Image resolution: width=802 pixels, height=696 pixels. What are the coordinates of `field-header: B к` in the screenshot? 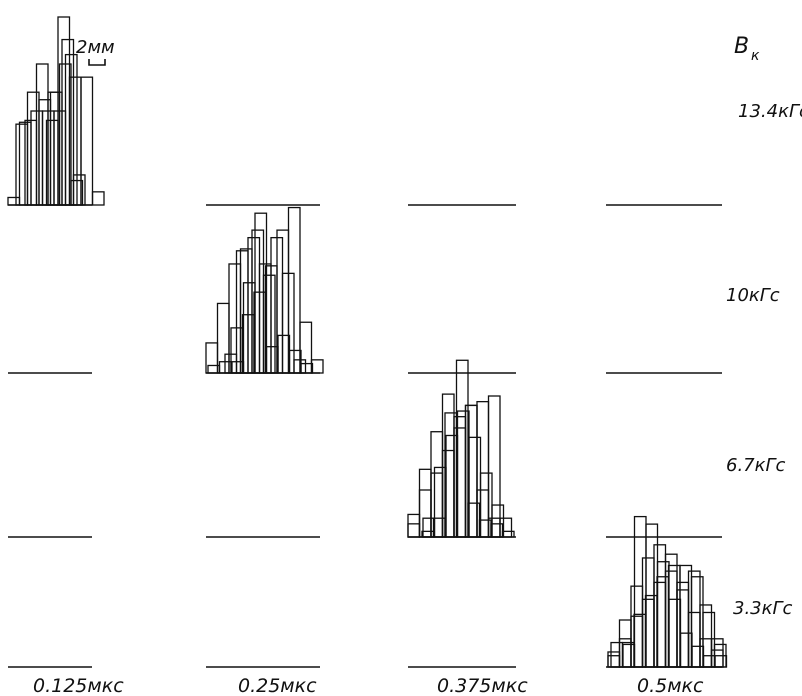 It's located at (747, 49).